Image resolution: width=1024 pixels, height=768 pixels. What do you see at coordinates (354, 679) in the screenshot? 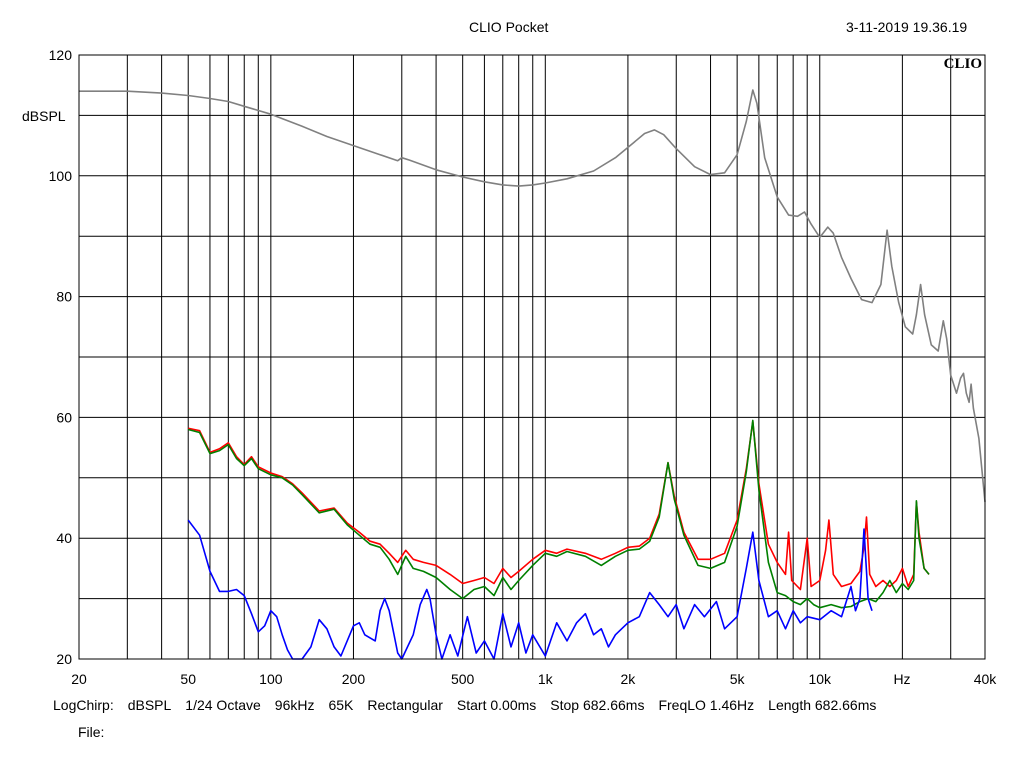
I see `x-tick-label: 200` at bounding box center [354, 679].